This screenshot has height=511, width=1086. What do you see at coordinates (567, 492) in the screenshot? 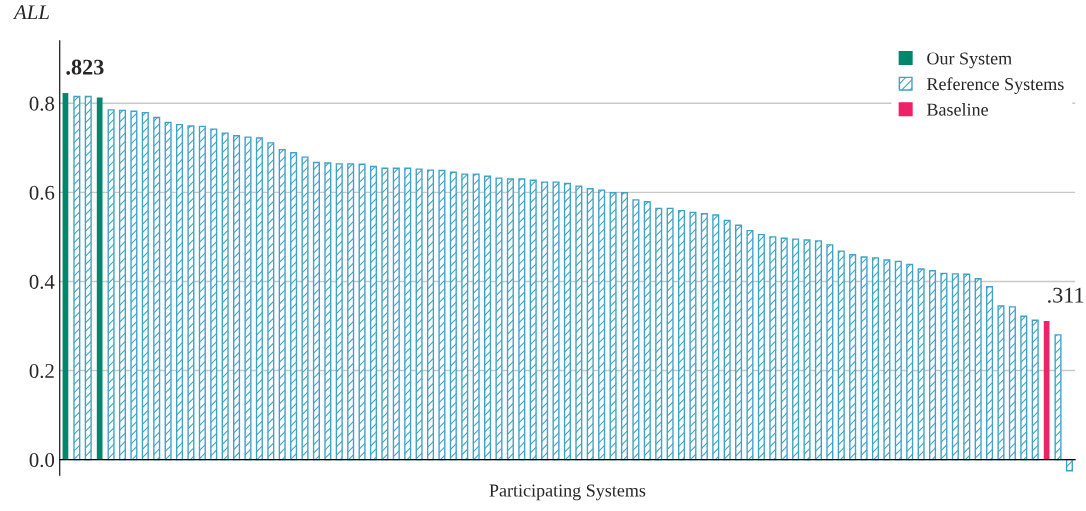
I see `x-axis-title: Participating Systems` at bounding box center [567, 492].